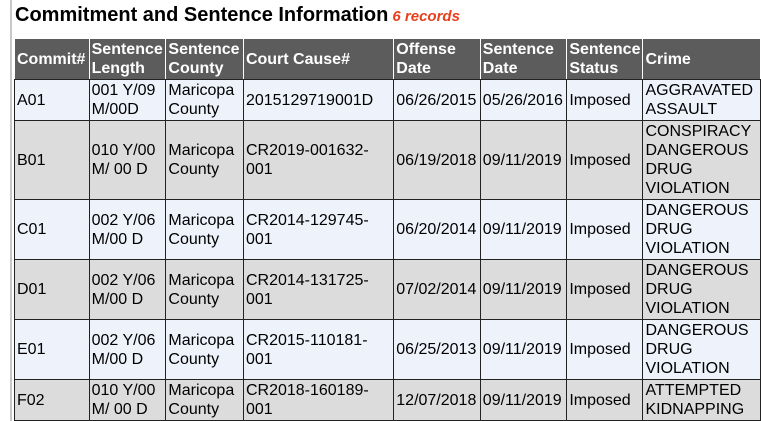 Image resolution: width=761 pixels, height=421 pixels. Describe the element at coordinates (605, 59) in the screenshot. I see `column-header: Sentence Status` at that location.